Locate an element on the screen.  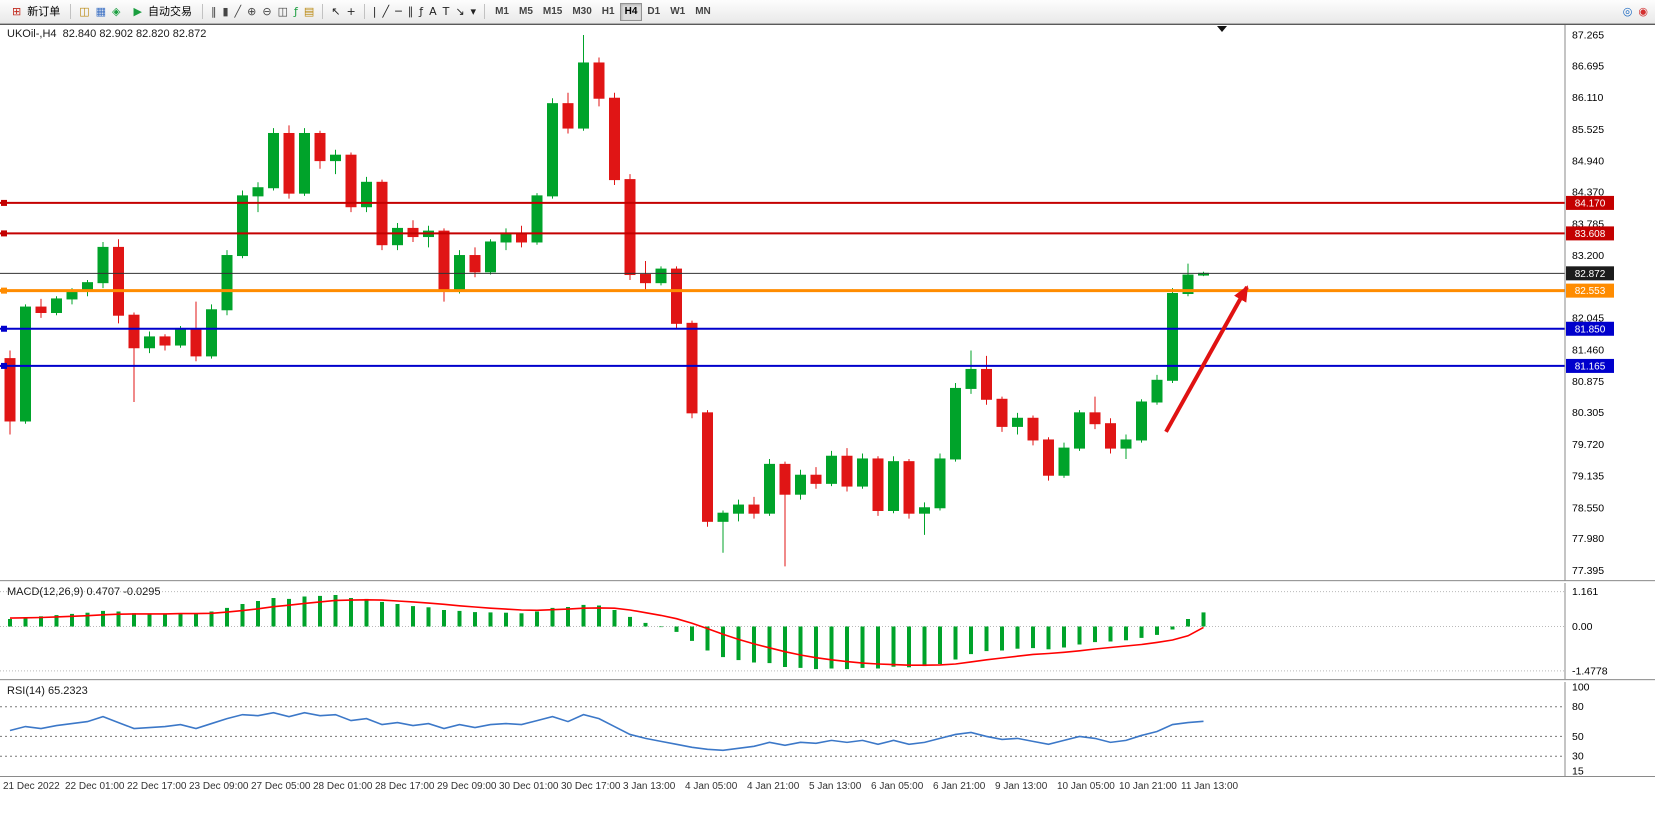
chart-tools-group: ‖ ▮ ╱ ⊕ ⊖ ◫ ƒ ▤ is located at coordinates (262, 12).